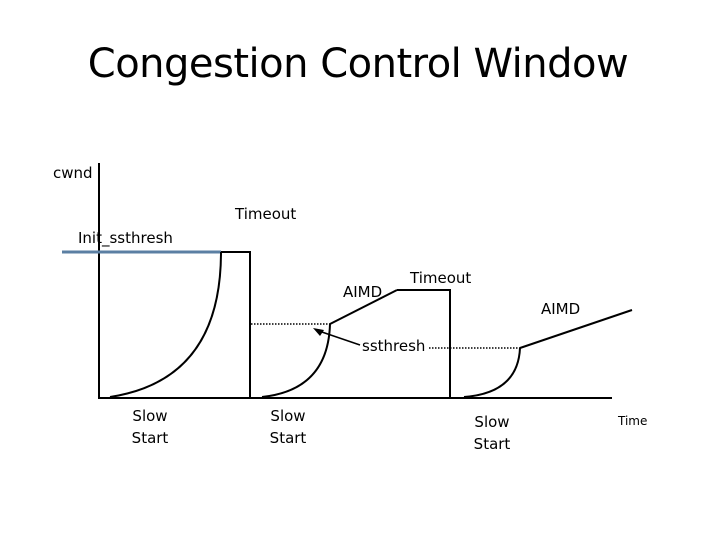 The height and width of the screenshot is (540, 720). Describe the element at coordinates (125, 238) in the screenshot. I see `init-ssthresh-label: Init_ssthresh` at that location.